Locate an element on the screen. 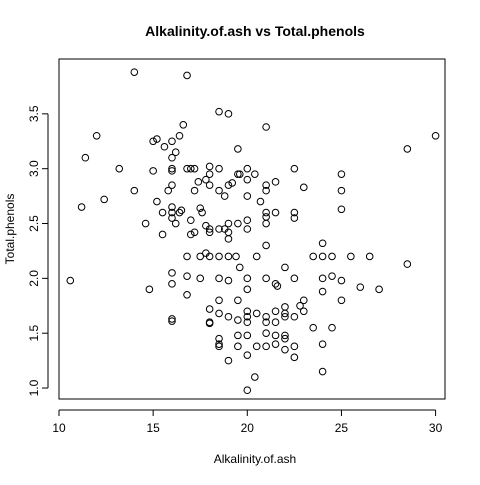 This screenshot has width=480, height=485. x-axis-label: Alkalinity.of.ash is located at coordinates (255, 459).